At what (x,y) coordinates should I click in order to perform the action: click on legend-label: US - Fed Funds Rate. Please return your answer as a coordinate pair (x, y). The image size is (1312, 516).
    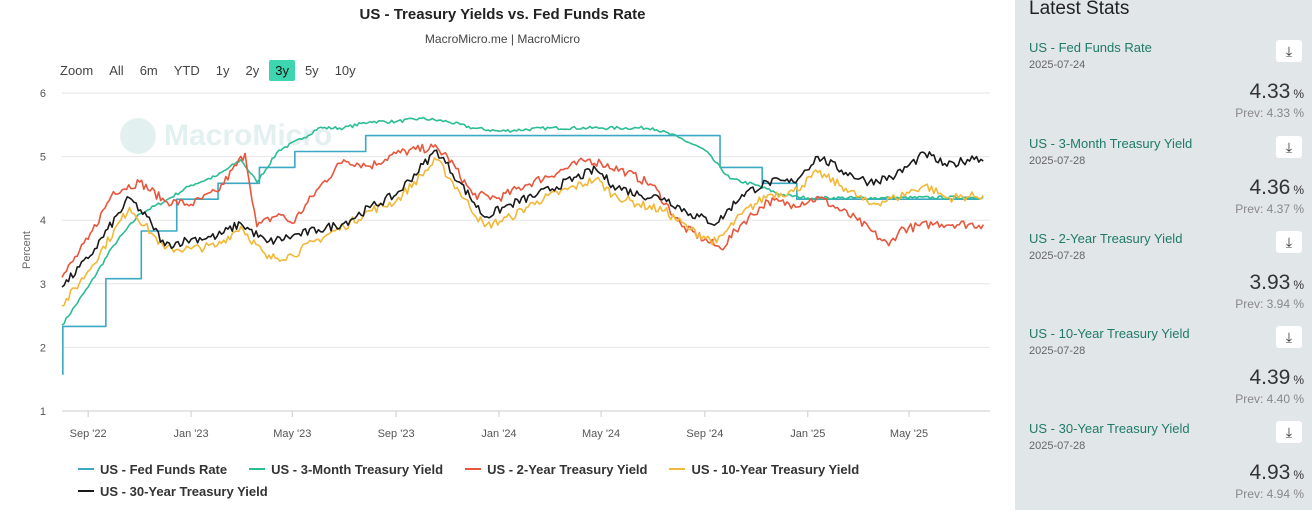
    Looking at the image, I should click on (164, 469).